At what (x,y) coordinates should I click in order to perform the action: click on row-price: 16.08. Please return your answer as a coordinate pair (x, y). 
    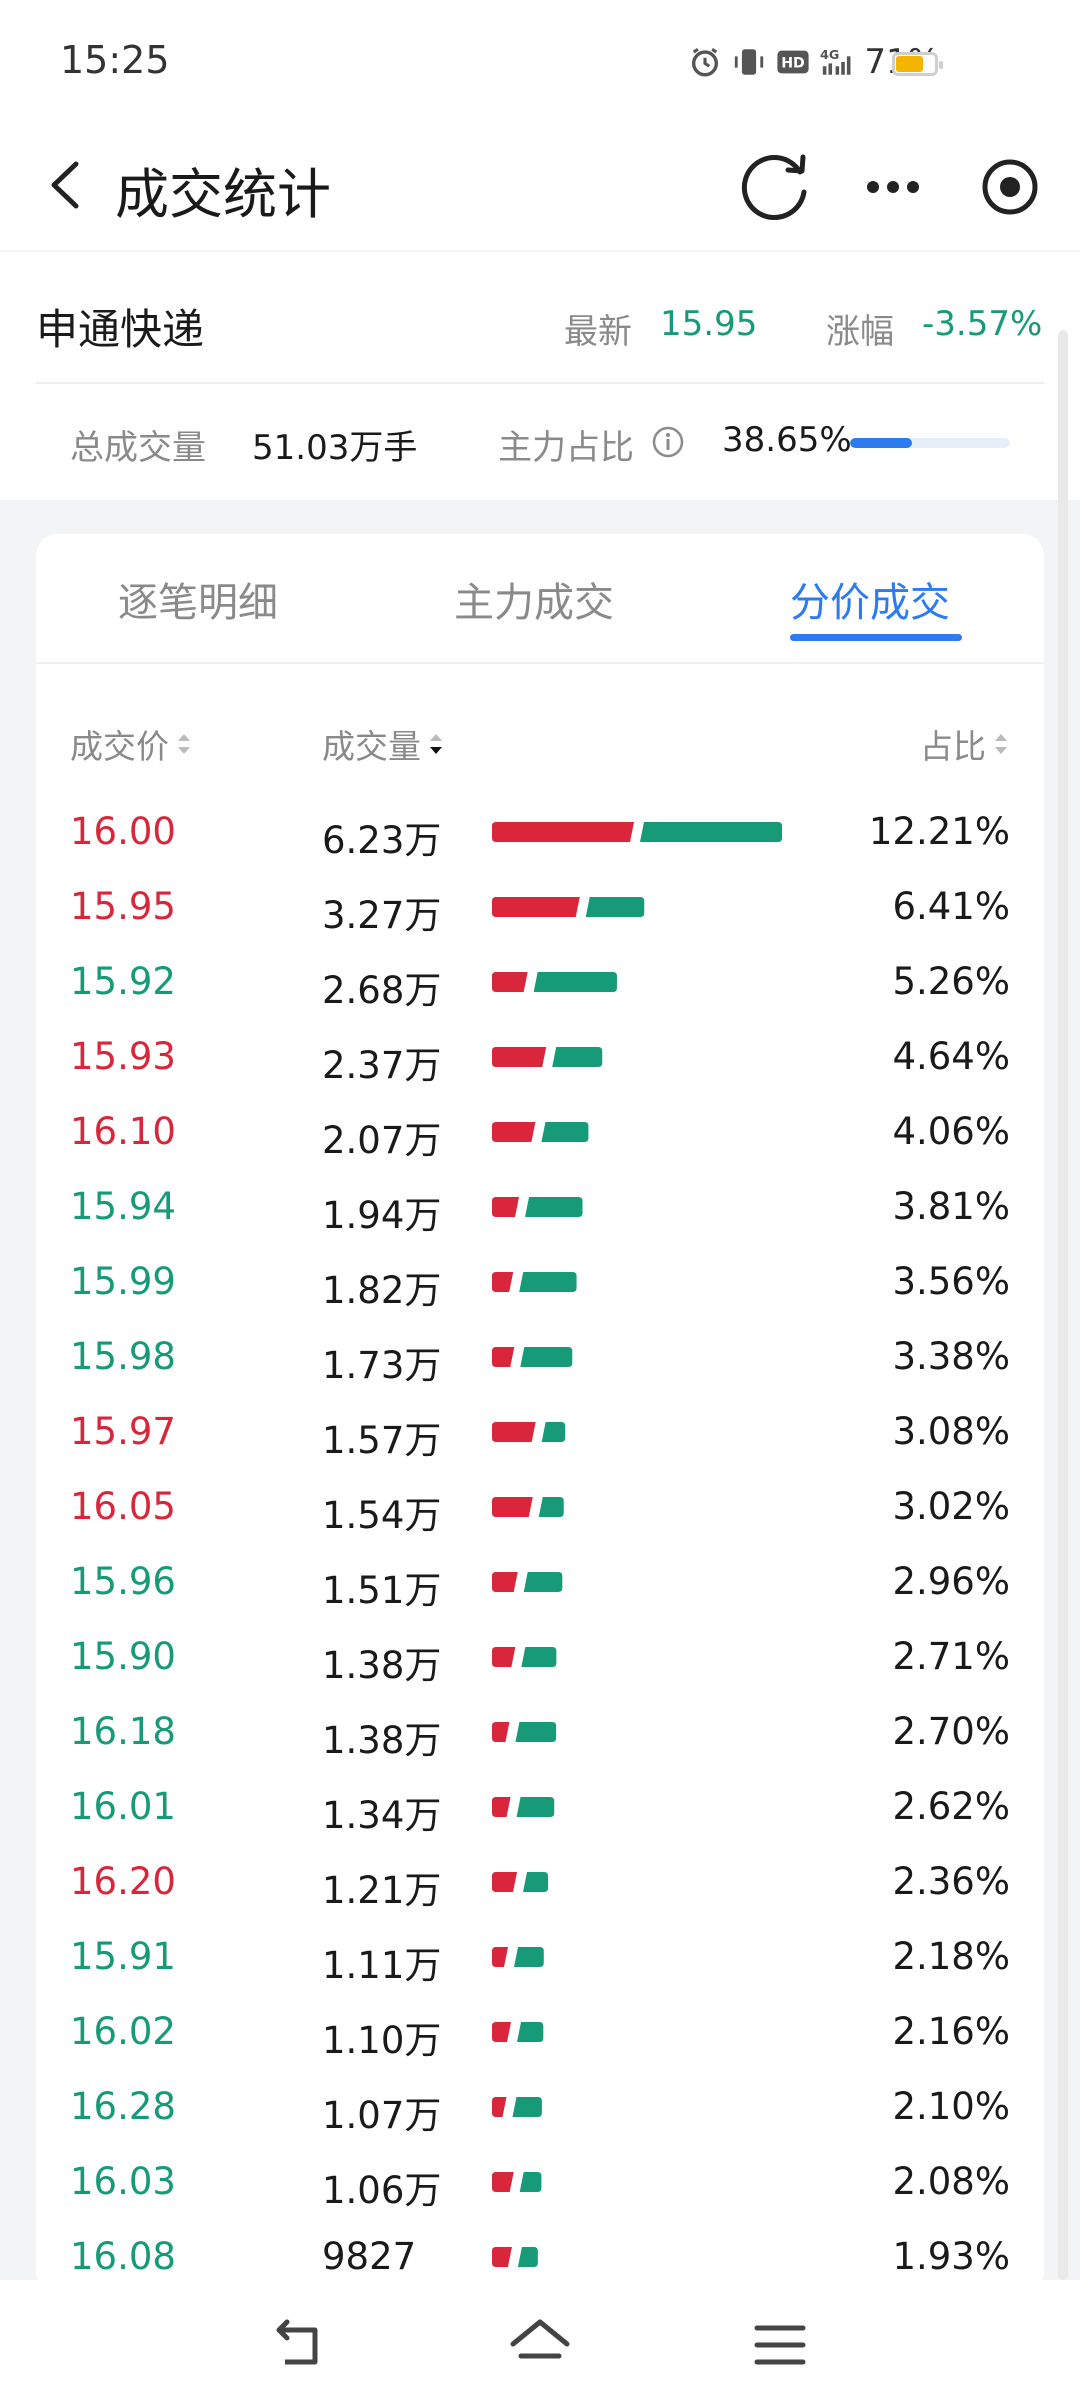
    Looking at the image, I should click on (123, 2256).